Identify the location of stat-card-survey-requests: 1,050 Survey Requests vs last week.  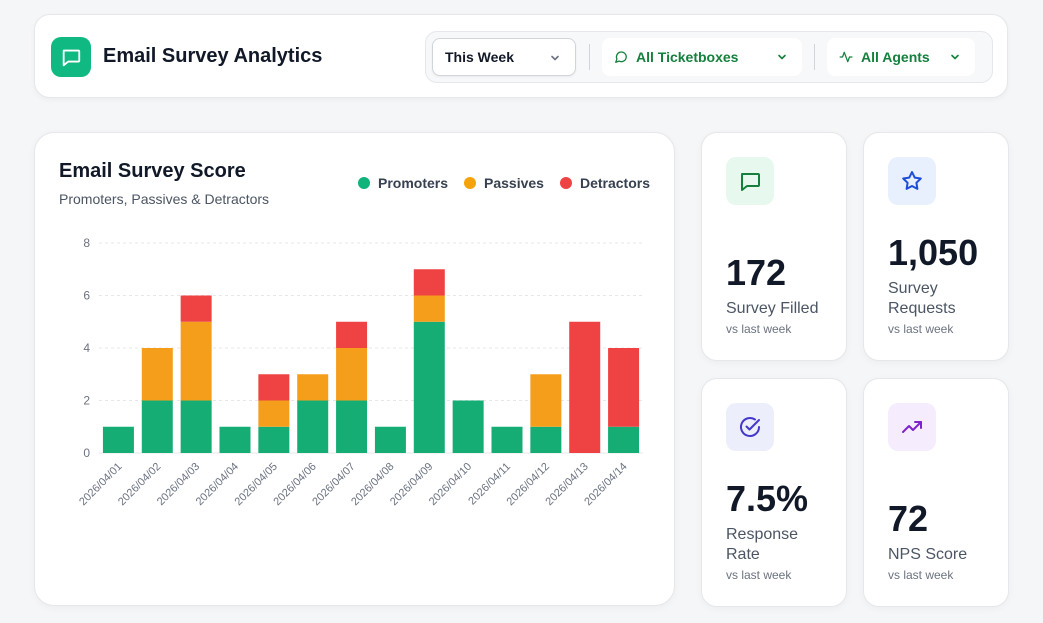
(936, 246).